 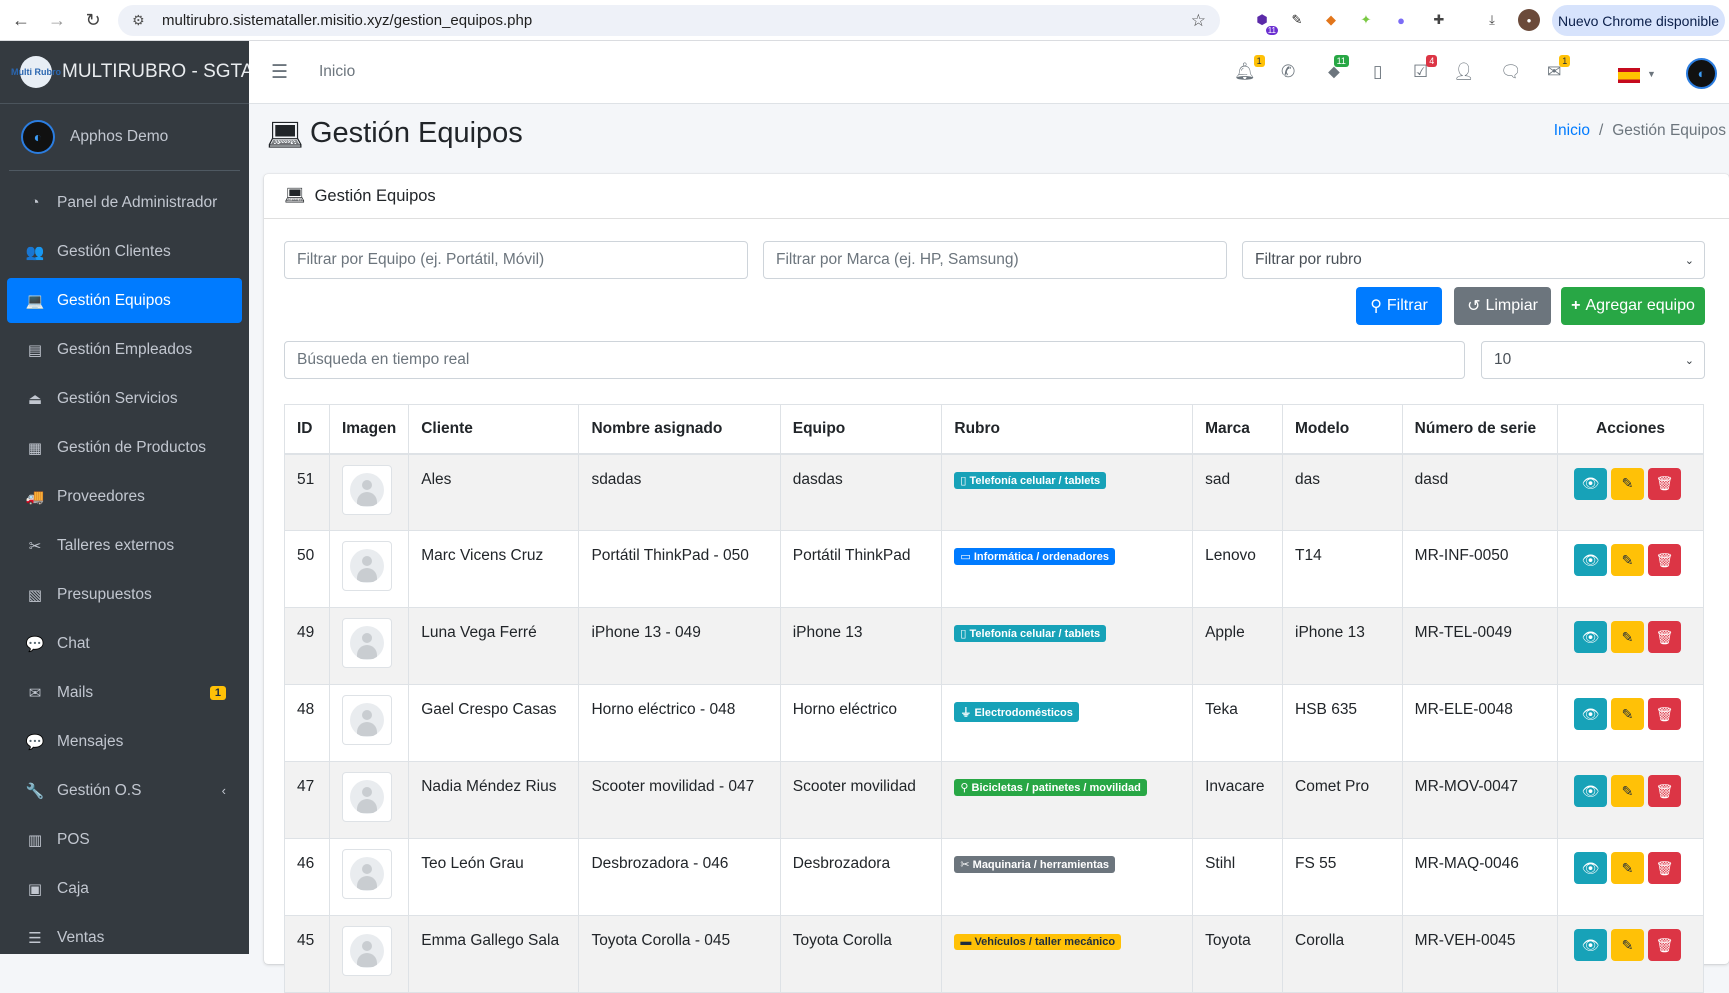 I want to click on column-header: Marca, so click(x=1238, y=429).